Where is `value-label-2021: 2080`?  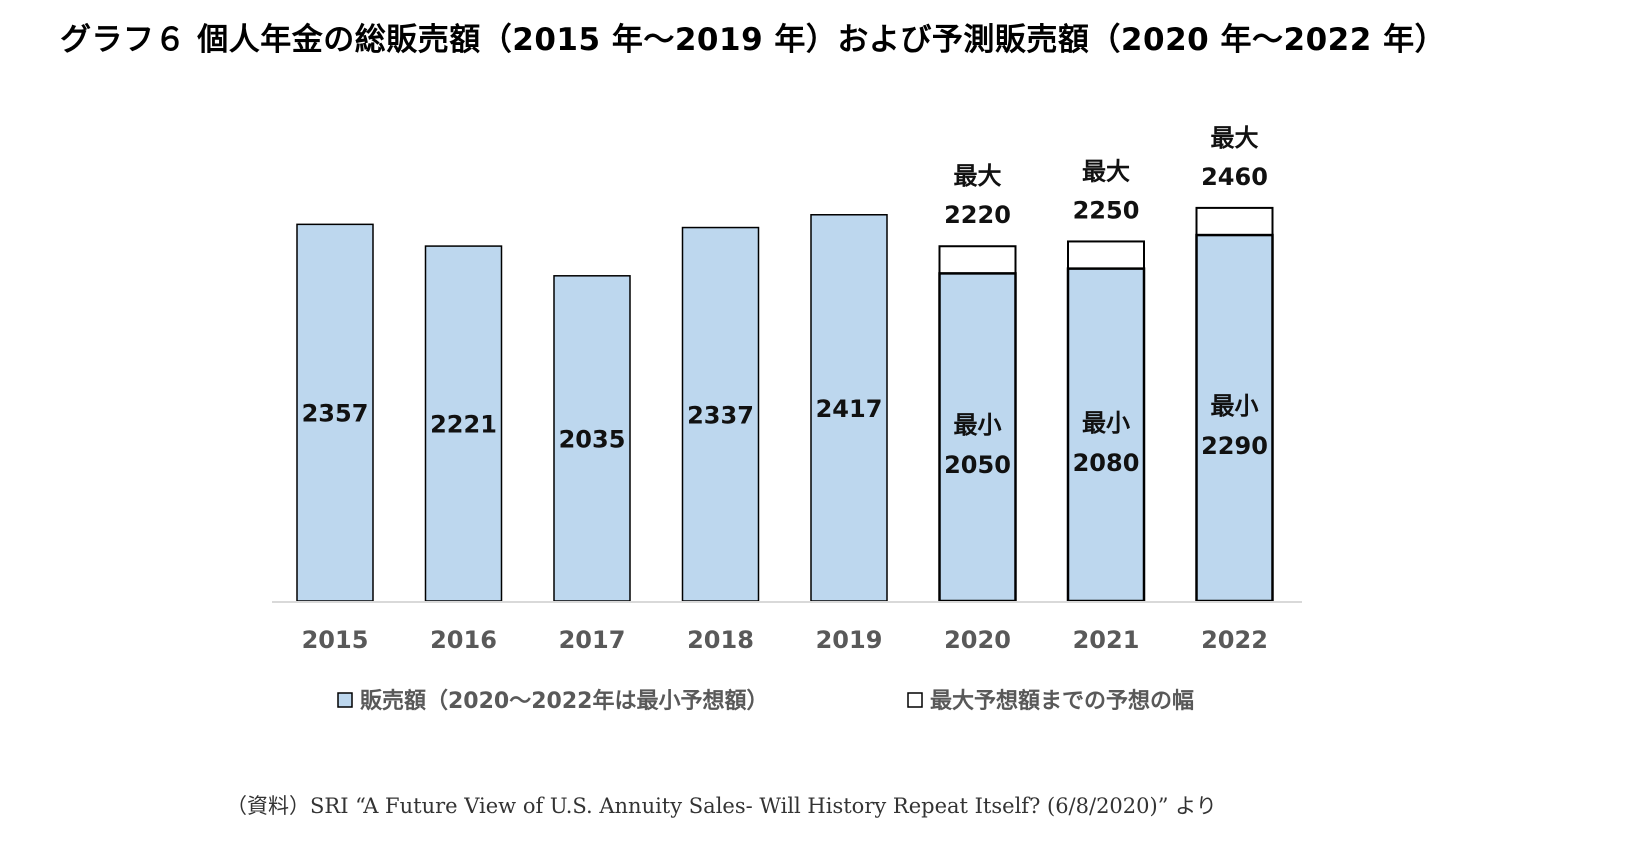
value-label-2021: 2080 is located at coordinates (1106, 463).